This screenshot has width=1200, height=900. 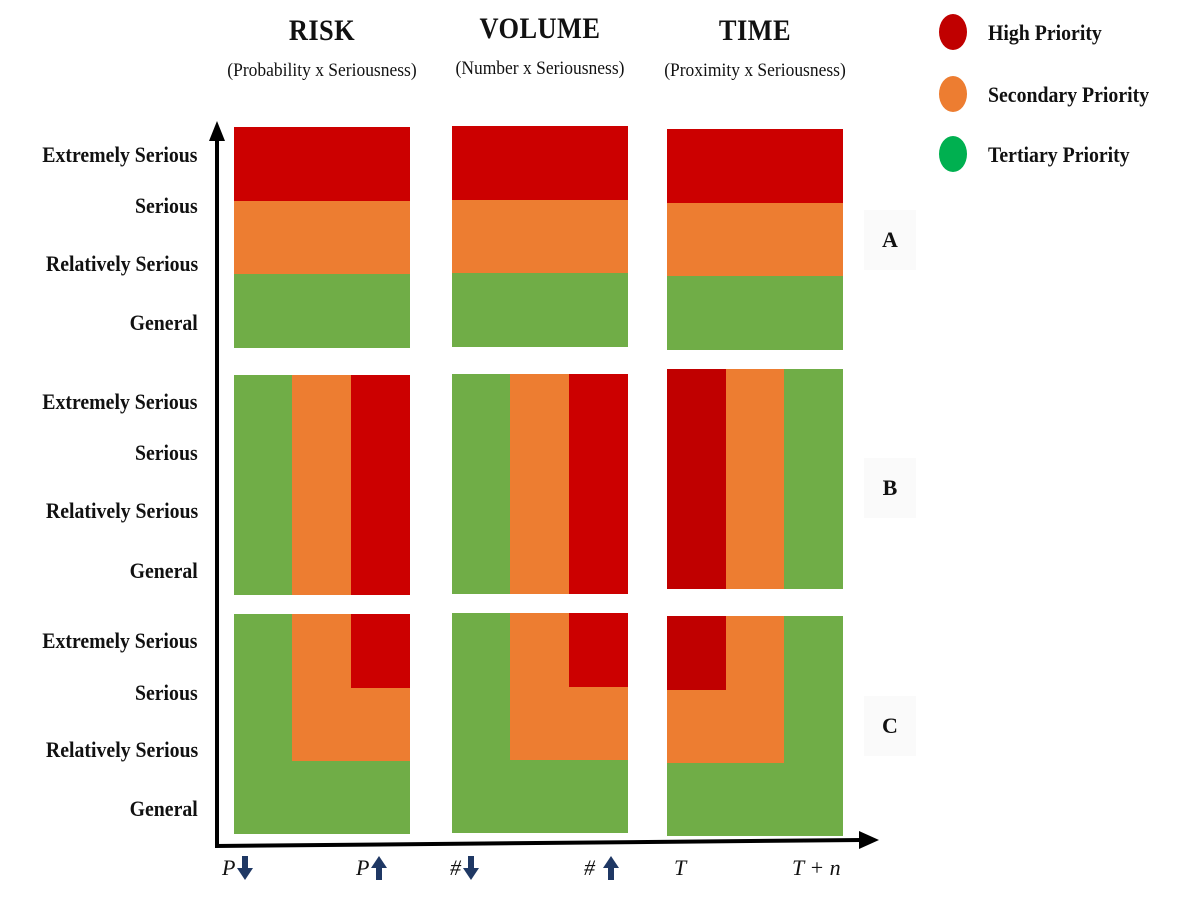 What do you see at coordinates (869, 840) in the screenshot?
I see `x-axis-arrowhead` at bounding box center [869, 840].